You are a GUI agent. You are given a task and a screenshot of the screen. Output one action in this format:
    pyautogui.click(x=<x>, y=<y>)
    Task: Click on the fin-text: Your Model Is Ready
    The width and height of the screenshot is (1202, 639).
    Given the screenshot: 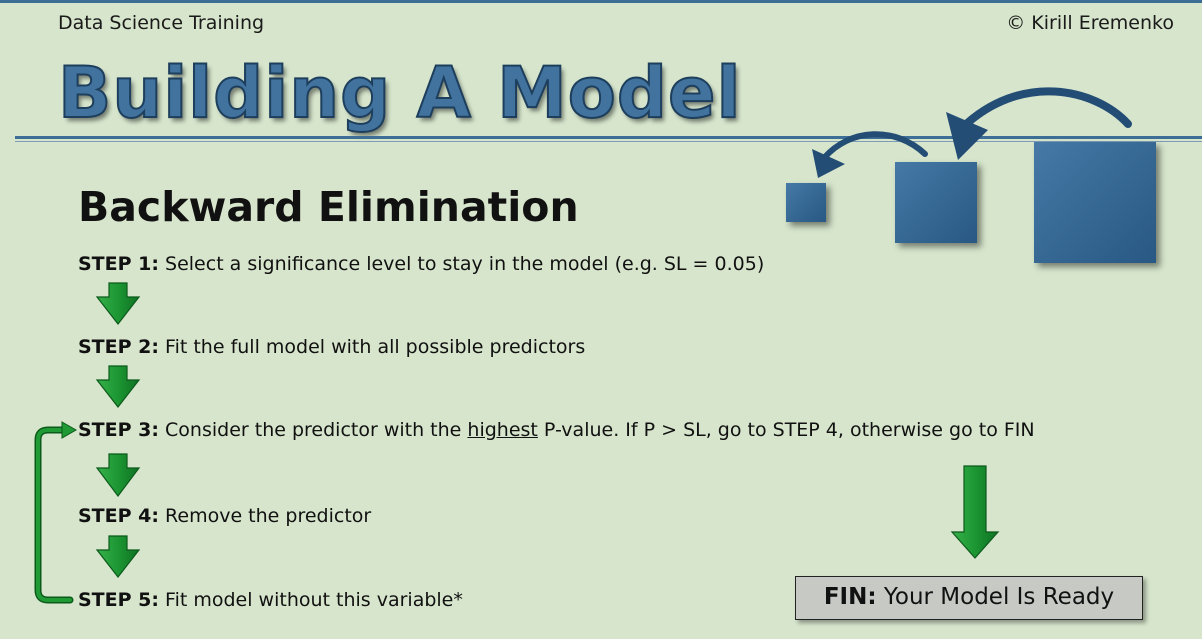 What is the action you would take?
    pyautogui.click(x=999, y=597)
    